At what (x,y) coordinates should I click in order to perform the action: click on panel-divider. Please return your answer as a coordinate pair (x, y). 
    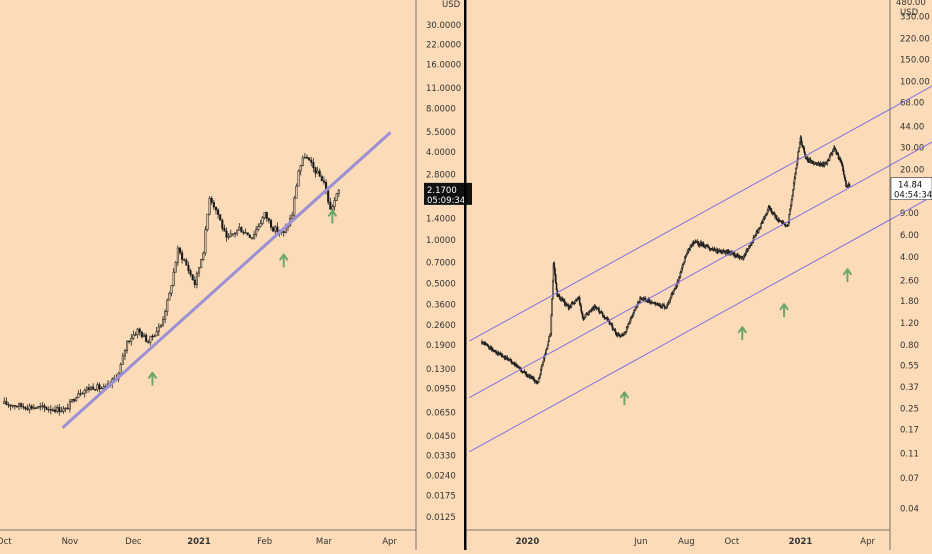
    Looking at the image, I should click on (465, 275).